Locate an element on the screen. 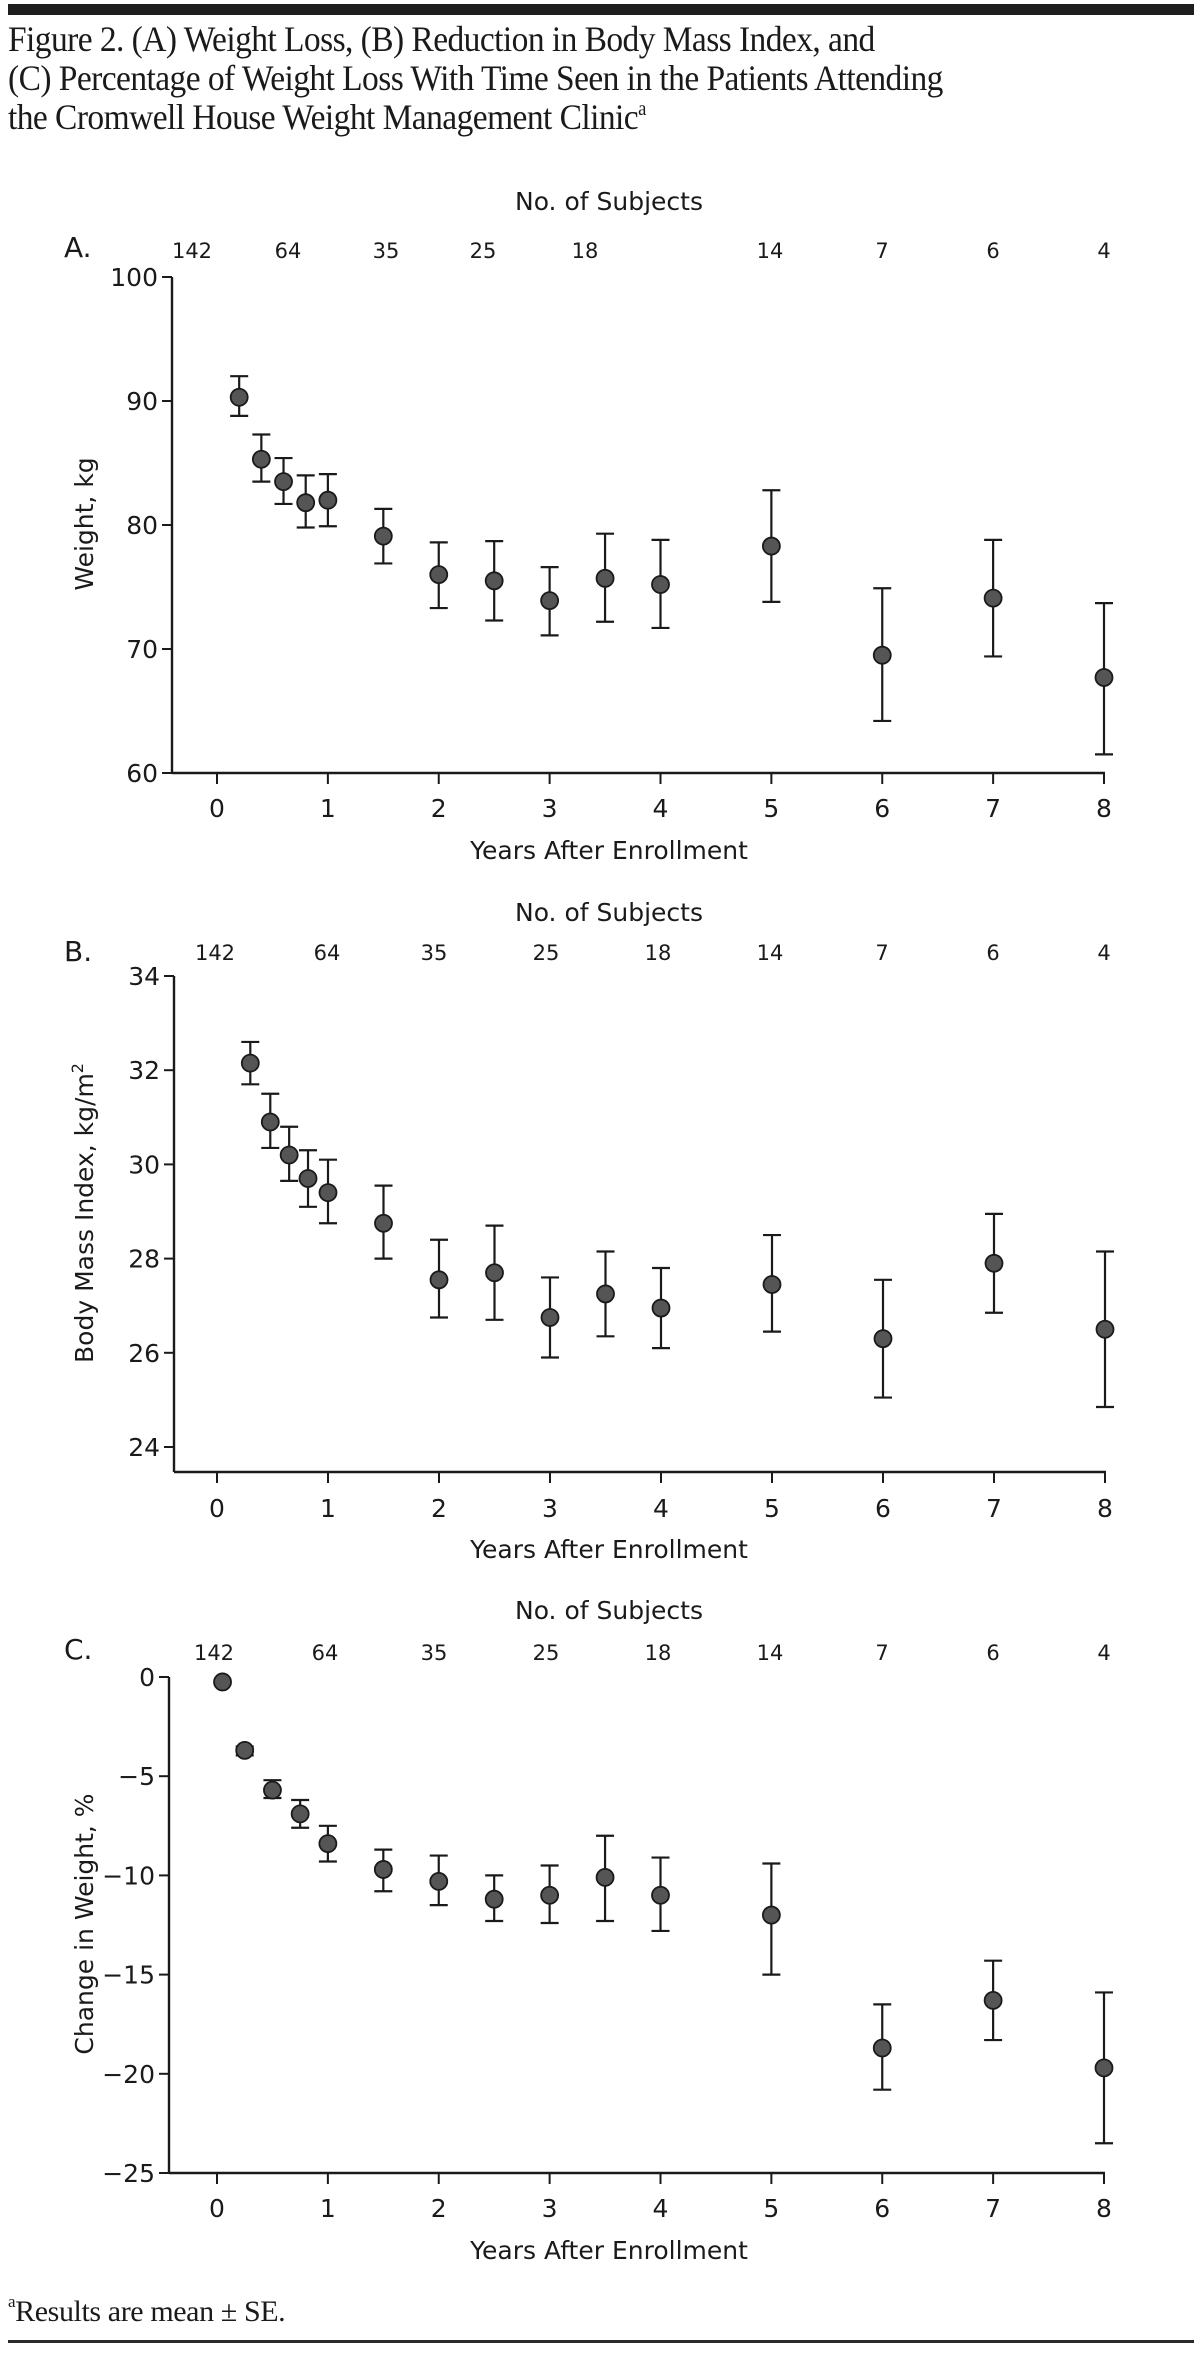 Image resolution: width=1198 pixels, height=2353 pixels. subject-count: 4 is located at coordinates (1103, 1653).